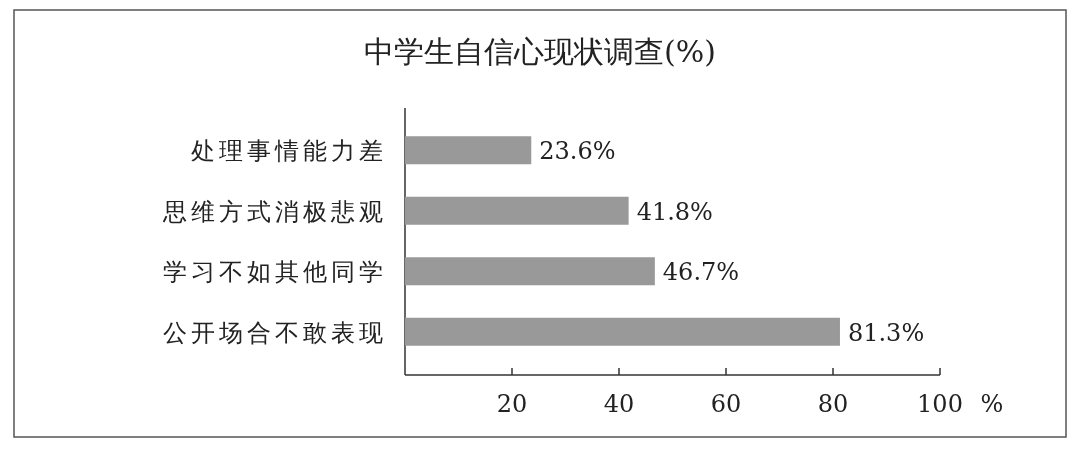 The image size is (1080, 451). I want to click on data-label: 23.6%, so click(577, 151).